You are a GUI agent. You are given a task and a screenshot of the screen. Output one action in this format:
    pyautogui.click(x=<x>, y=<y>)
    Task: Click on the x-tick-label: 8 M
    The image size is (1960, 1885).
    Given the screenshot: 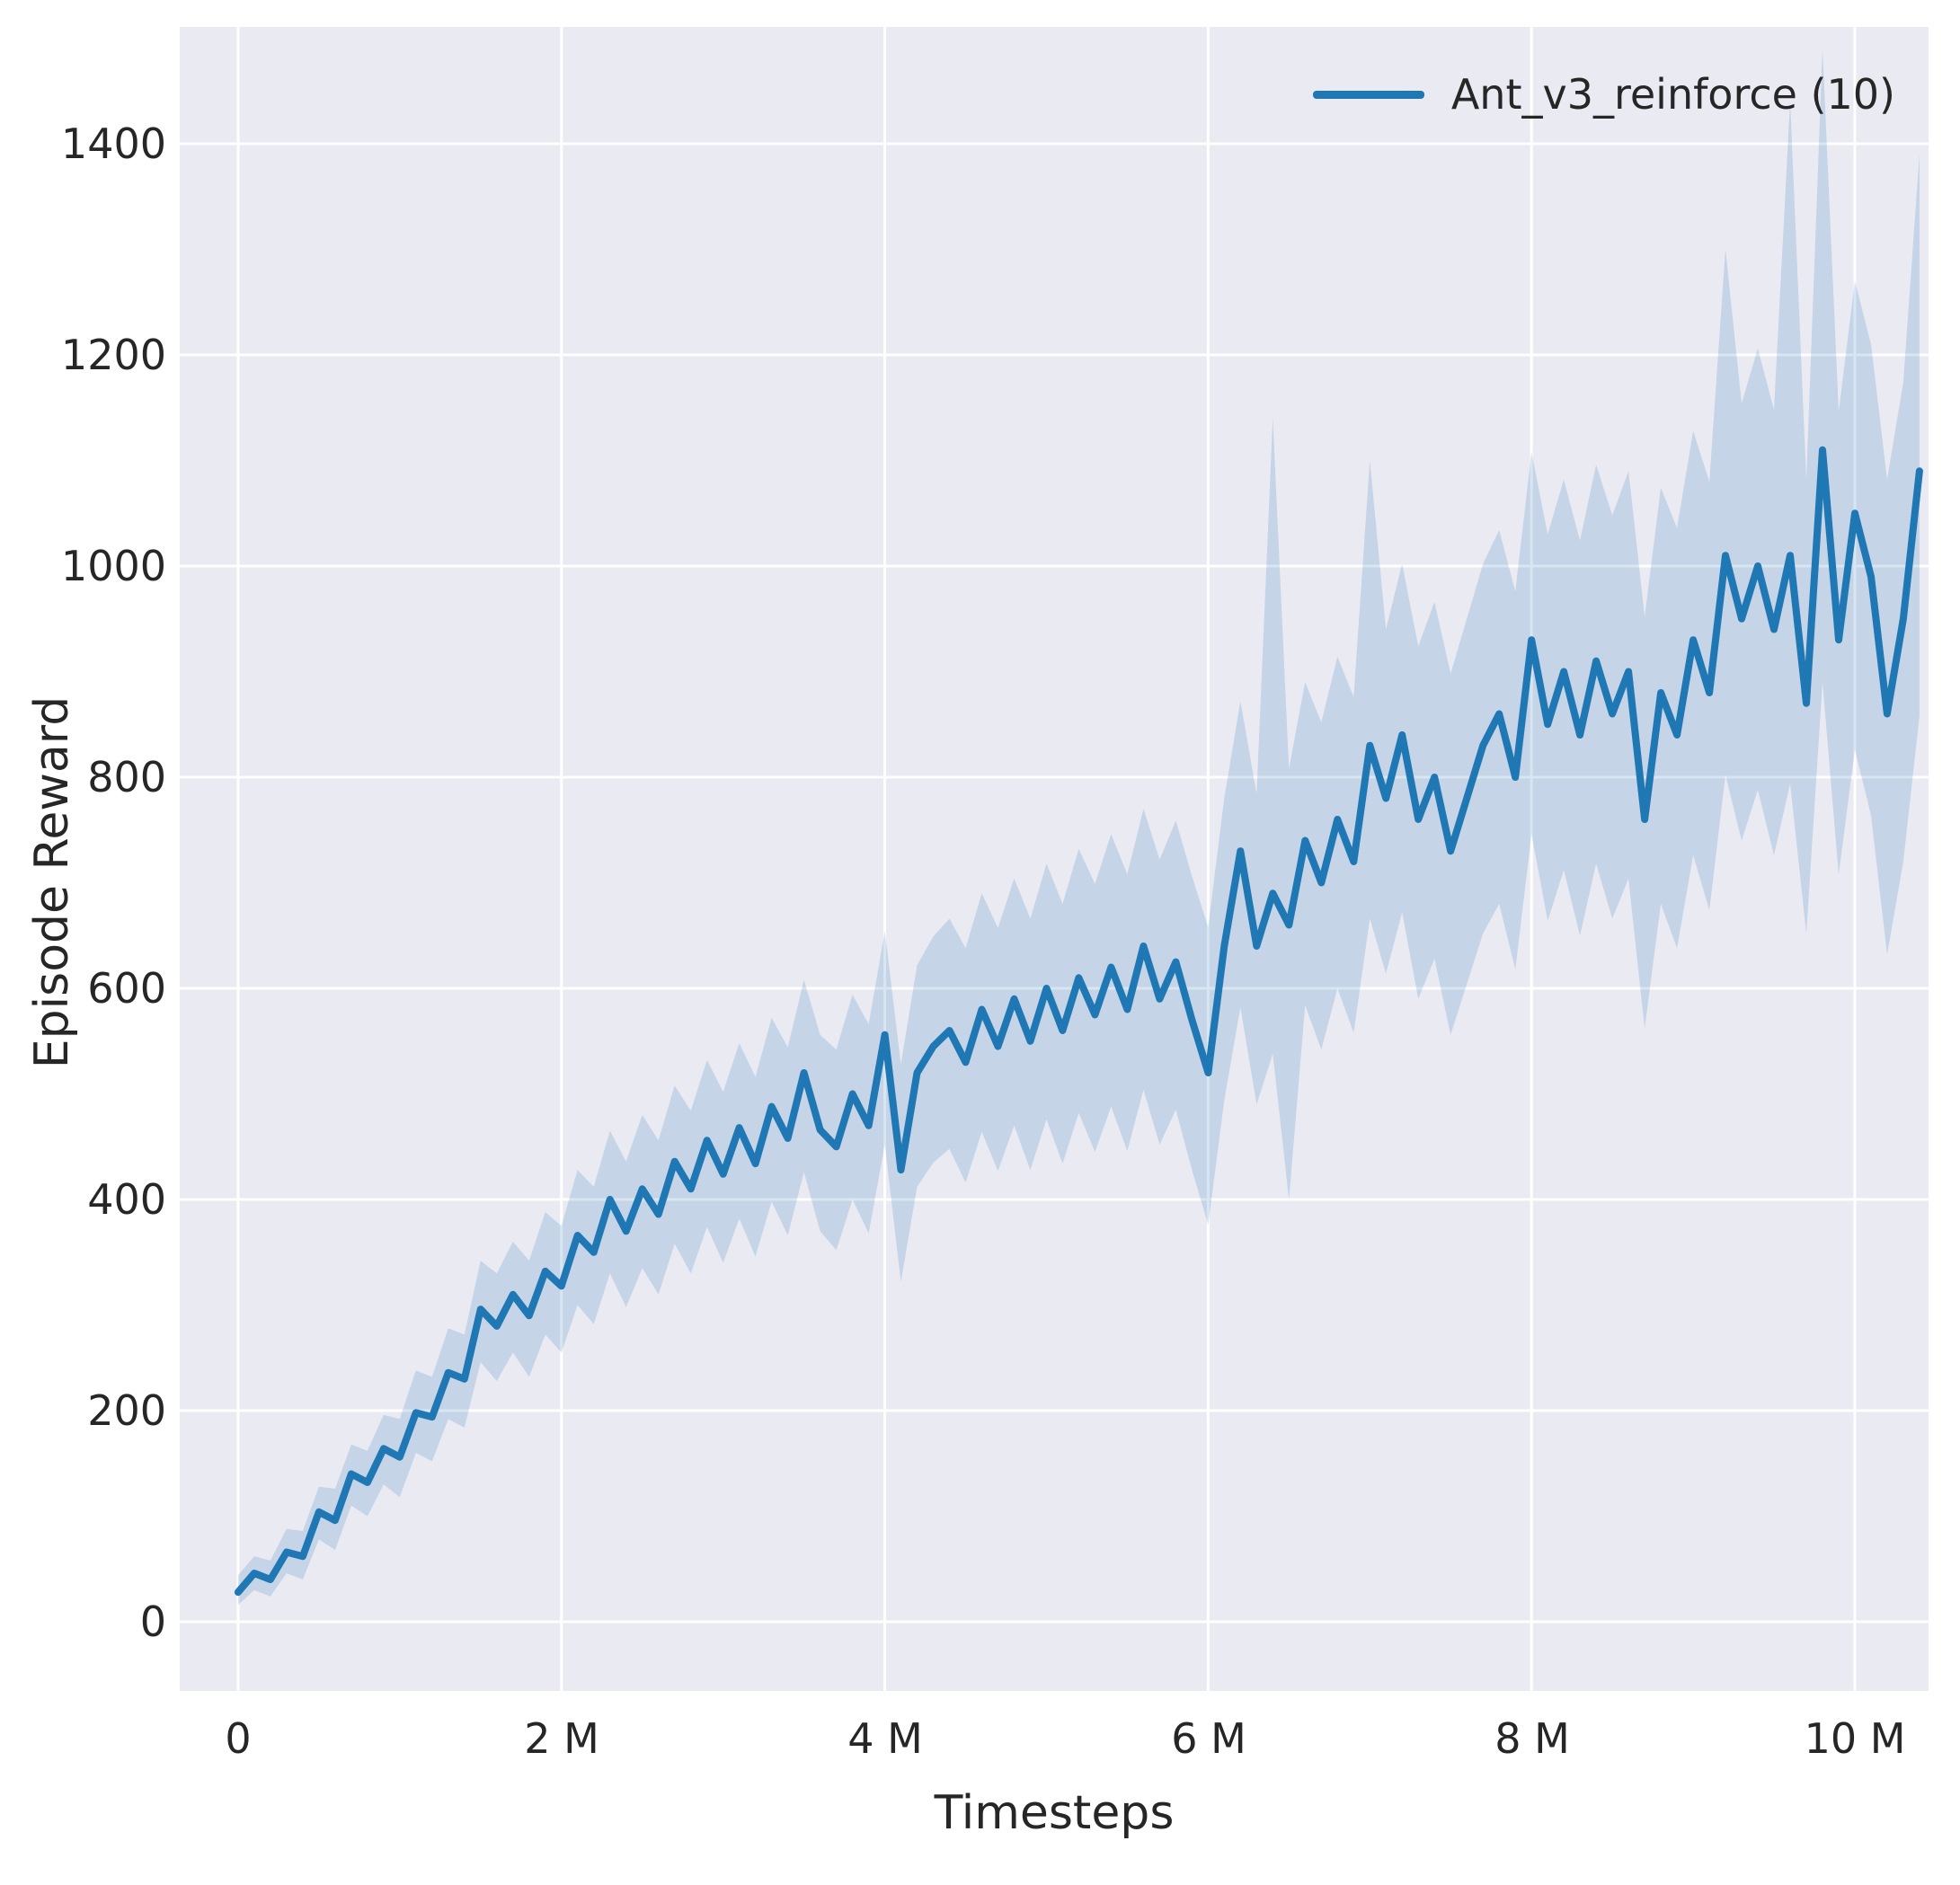 What is the action you would take?
    pyautogui.click(x=1532, y=1738)
    